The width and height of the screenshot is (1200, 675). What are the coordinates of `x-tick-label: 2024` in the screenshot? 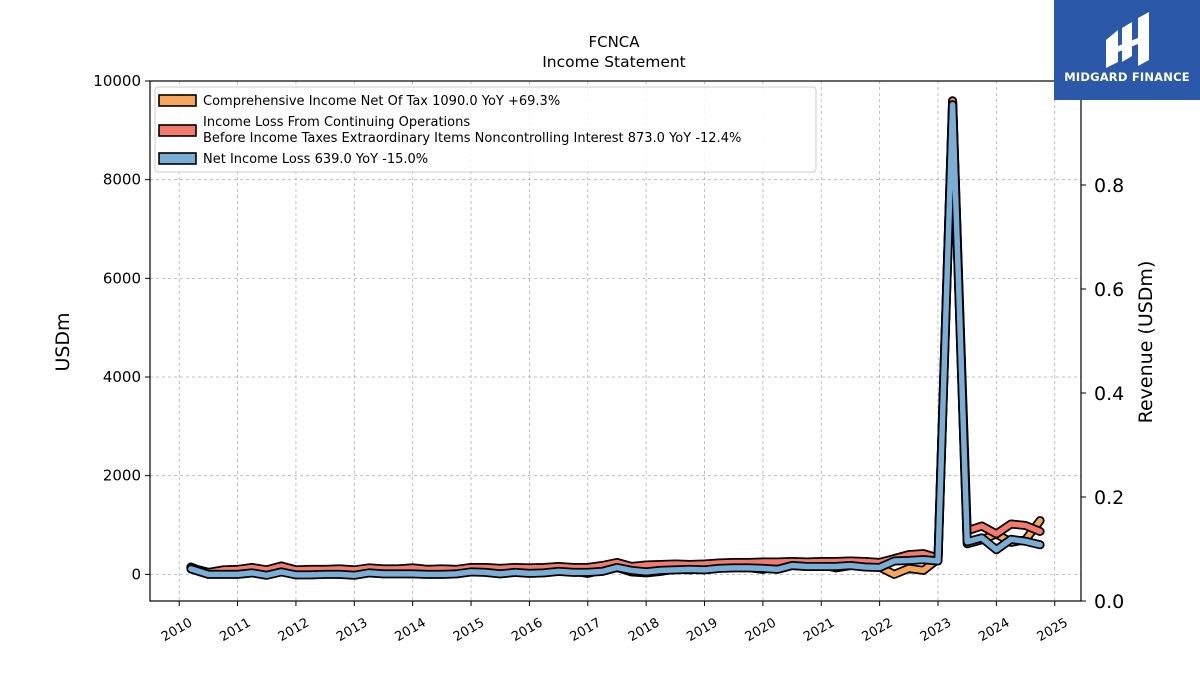 It's located at (994, 630).